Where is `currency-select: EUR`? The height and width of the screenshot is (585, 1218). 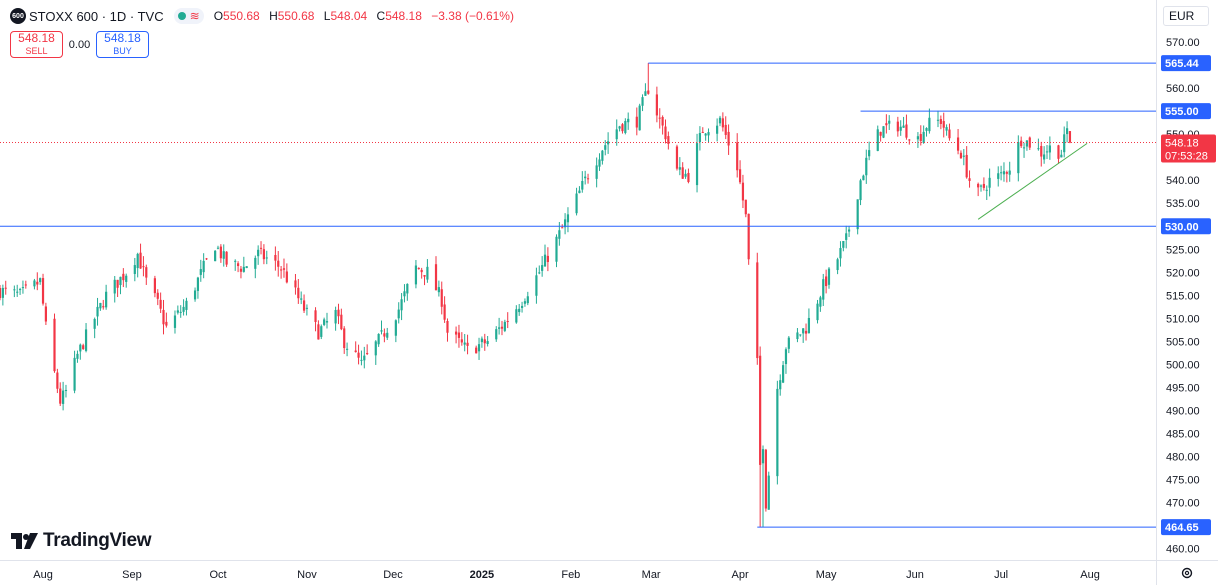 currency-select: EUR is located at coordinates (1186, 16).